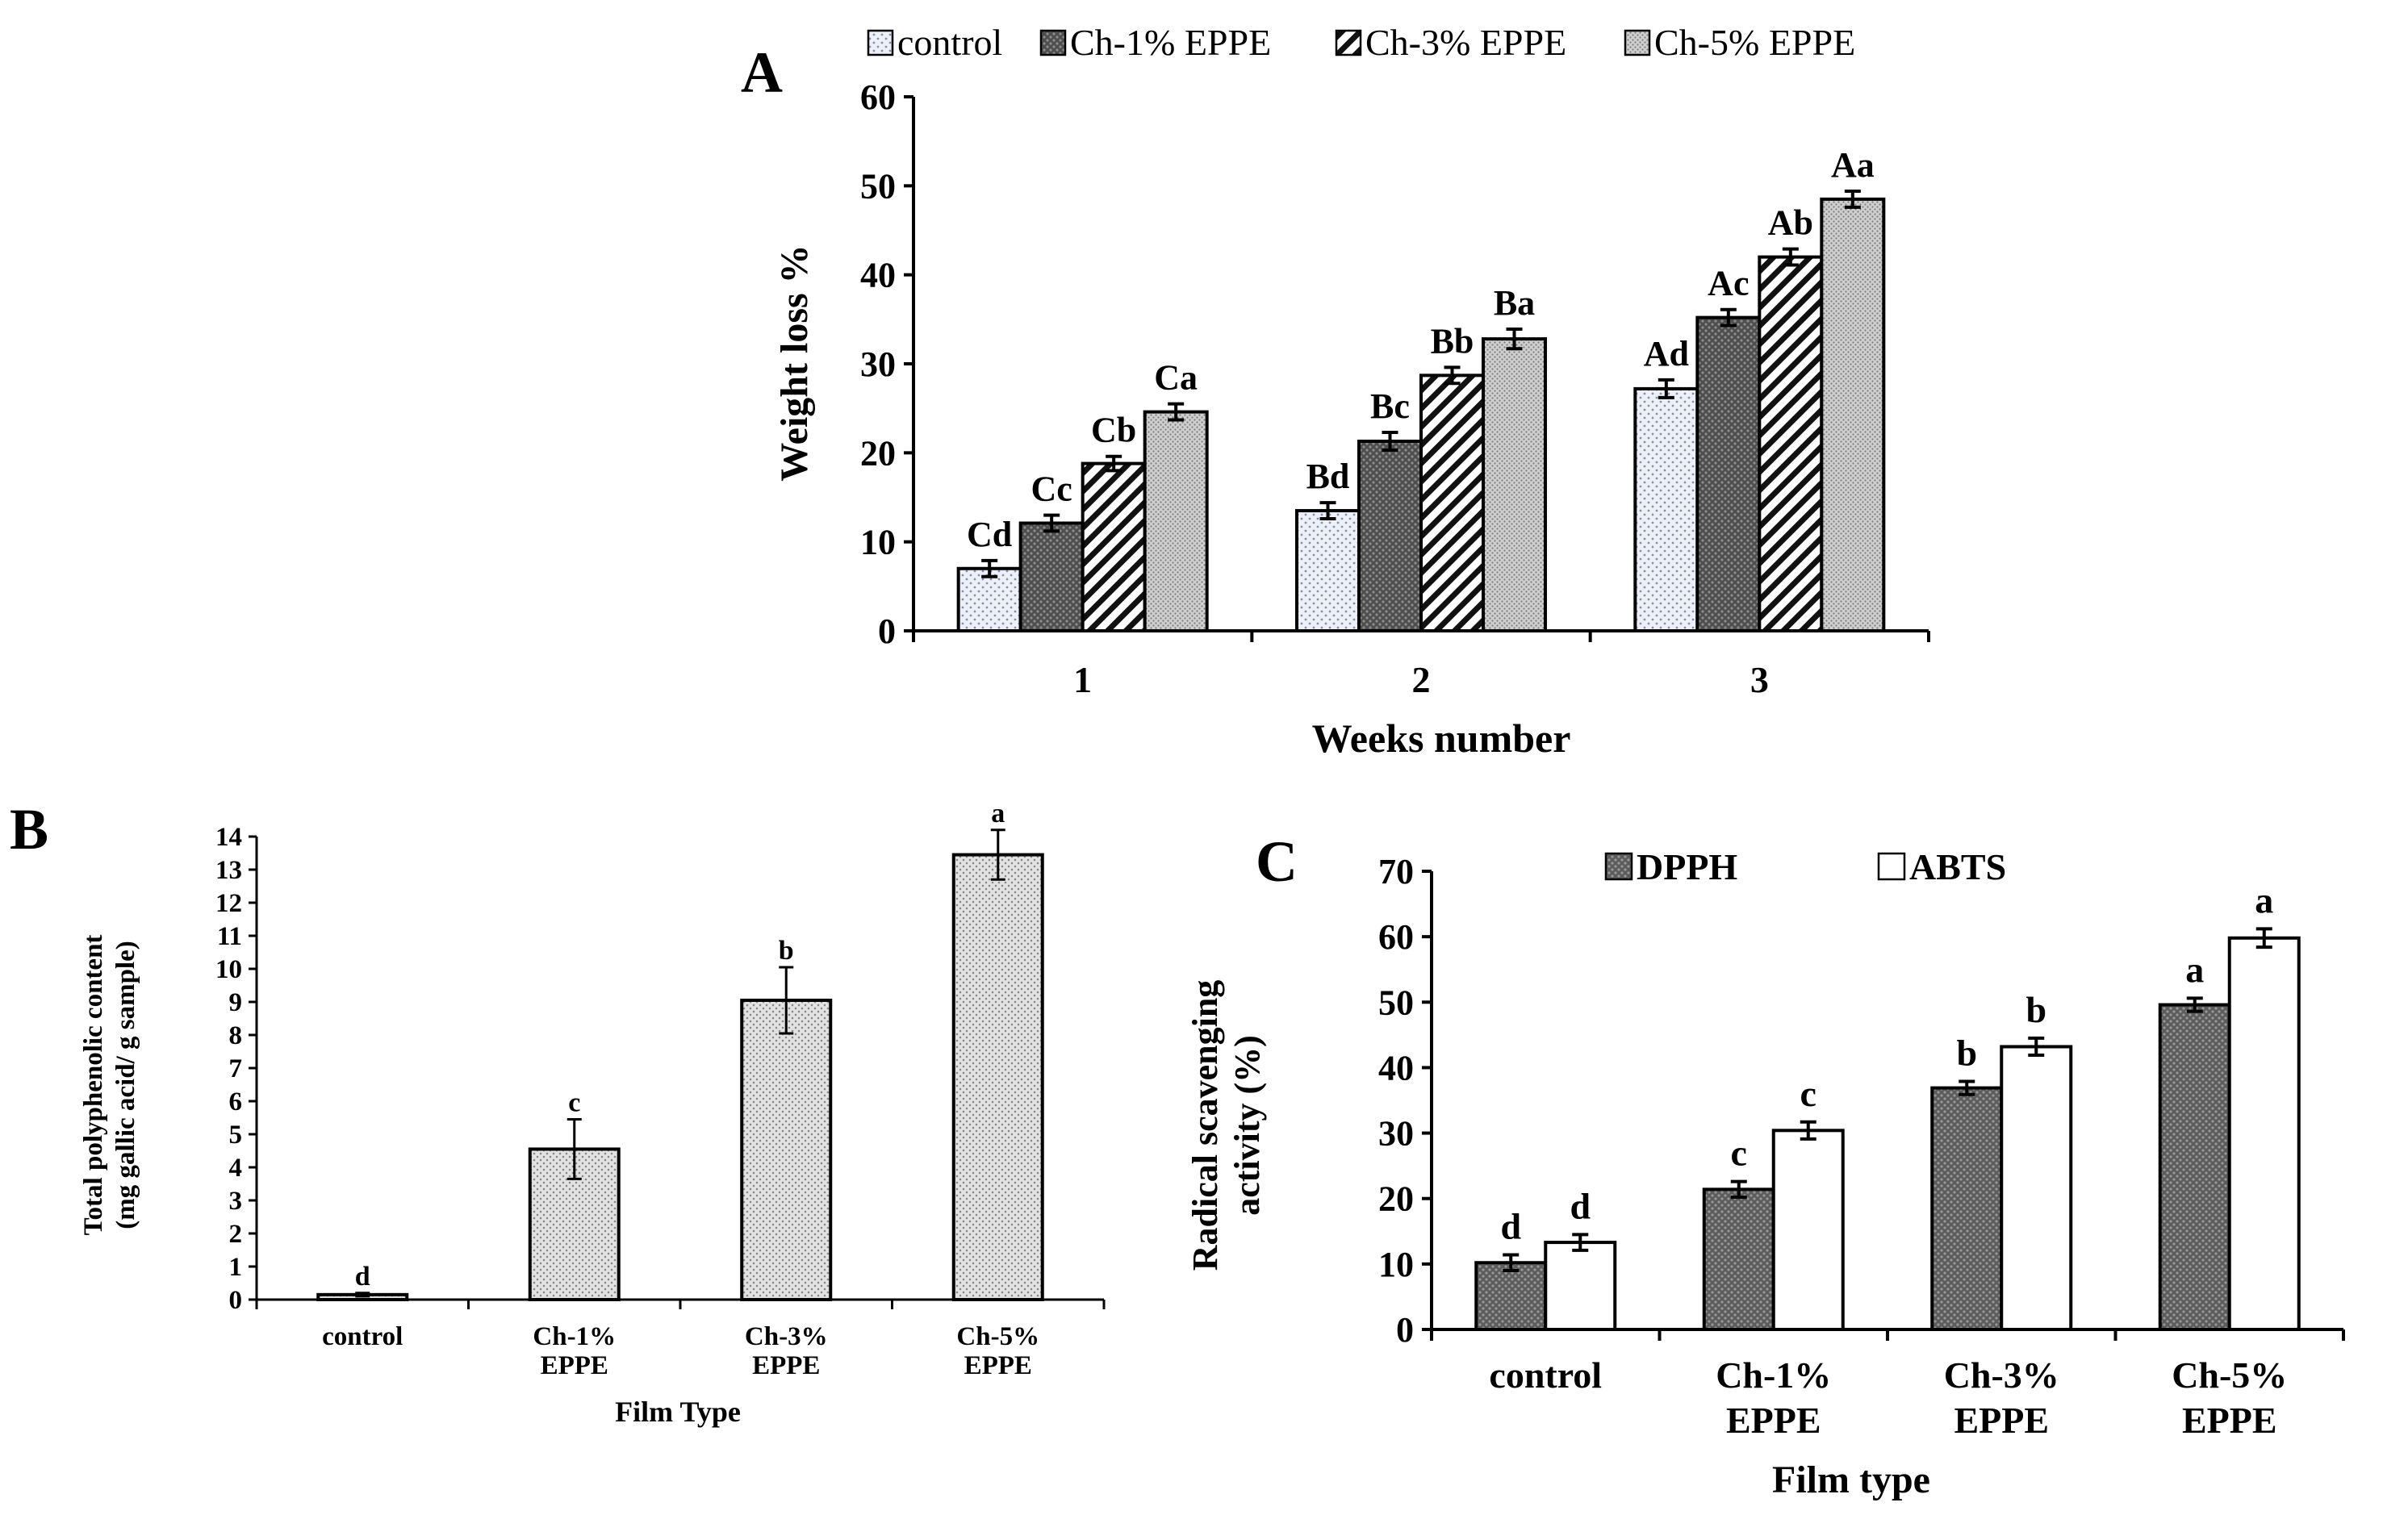 The image size is (2408, 1515). What do you see at coordinates (1666, 354) in the screenshot?
I see `sig-label-a-0-2: Ad` at bounding box center [1666, 354].